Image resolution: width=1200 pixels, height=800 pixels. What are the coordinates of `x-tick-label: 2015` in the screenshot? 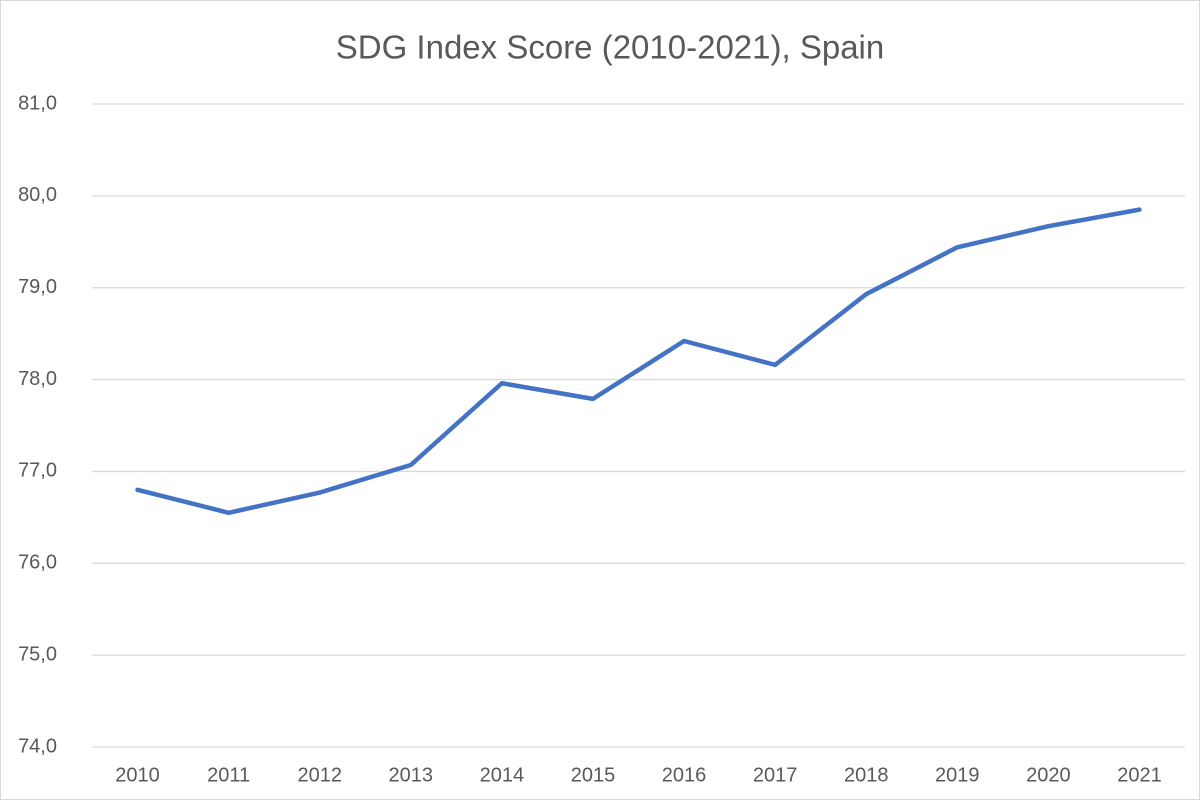 It's located at (593, 775).